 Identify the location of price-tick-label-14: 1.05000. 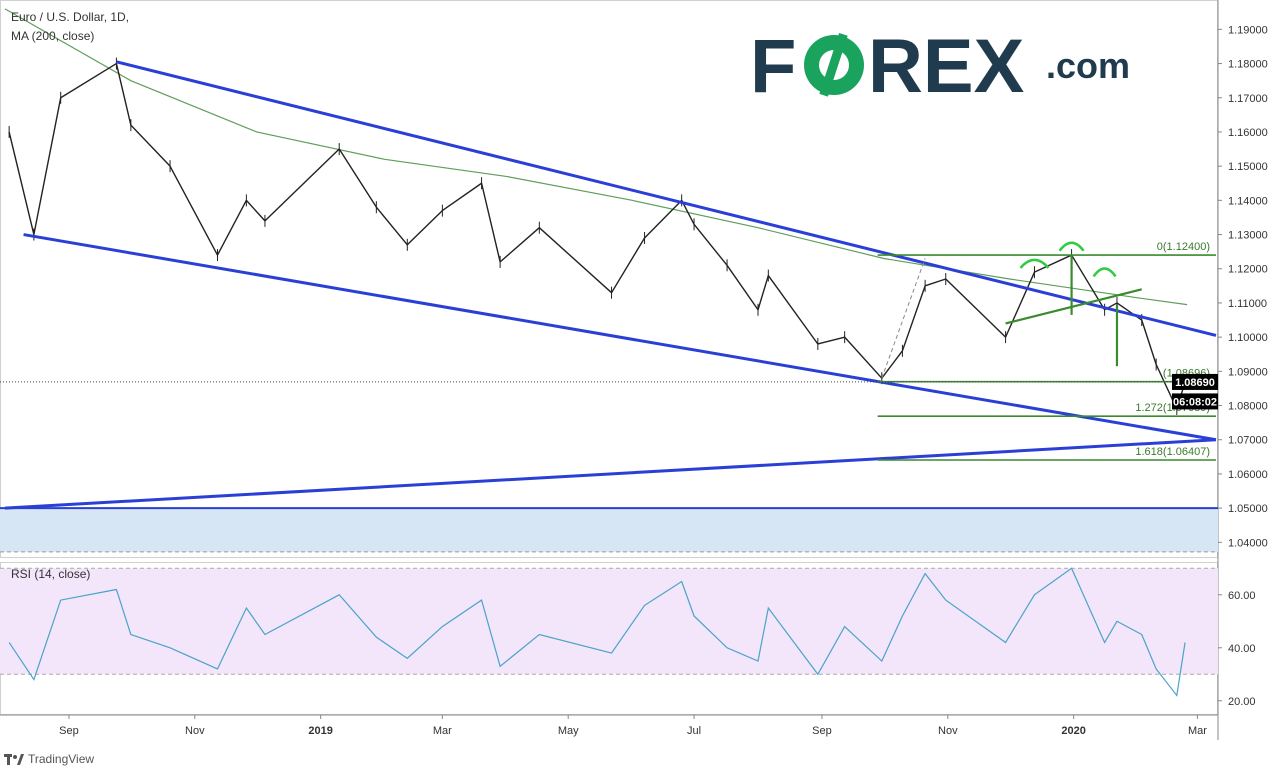
(1248, 509).